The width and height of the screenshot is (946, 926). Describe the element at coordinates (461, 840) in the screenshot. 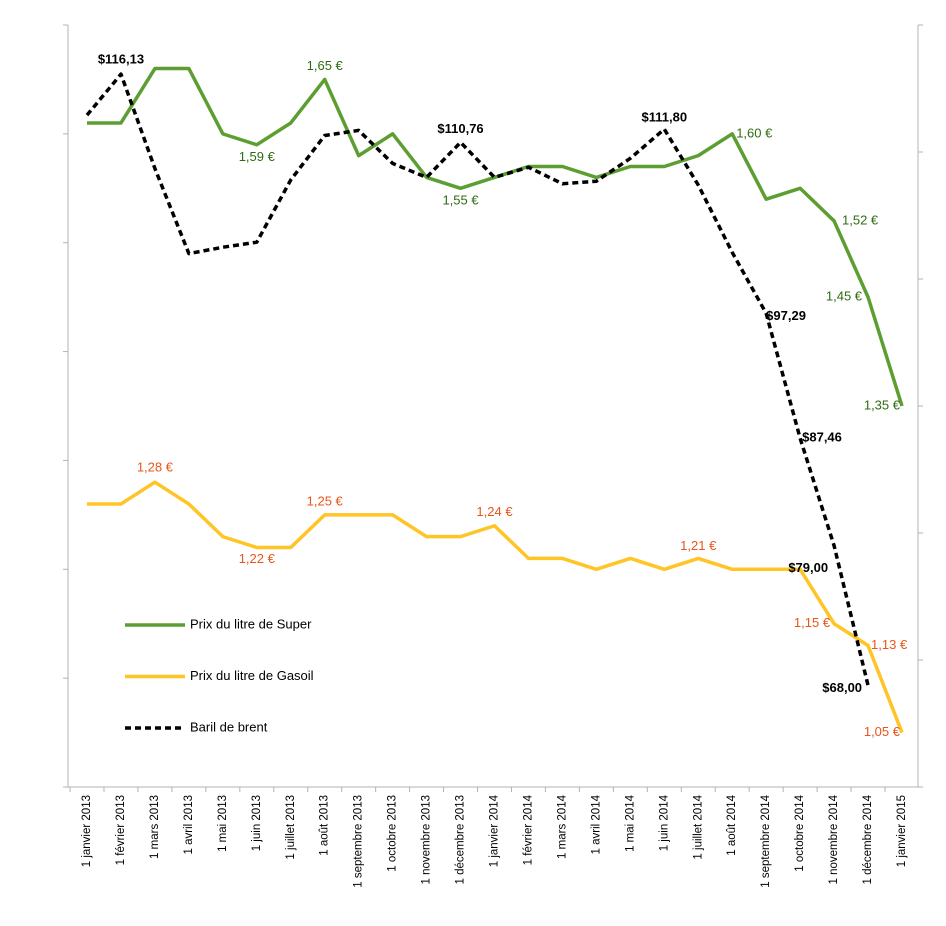

I see `x-tick-label: 1 décembre 2013` at that location.